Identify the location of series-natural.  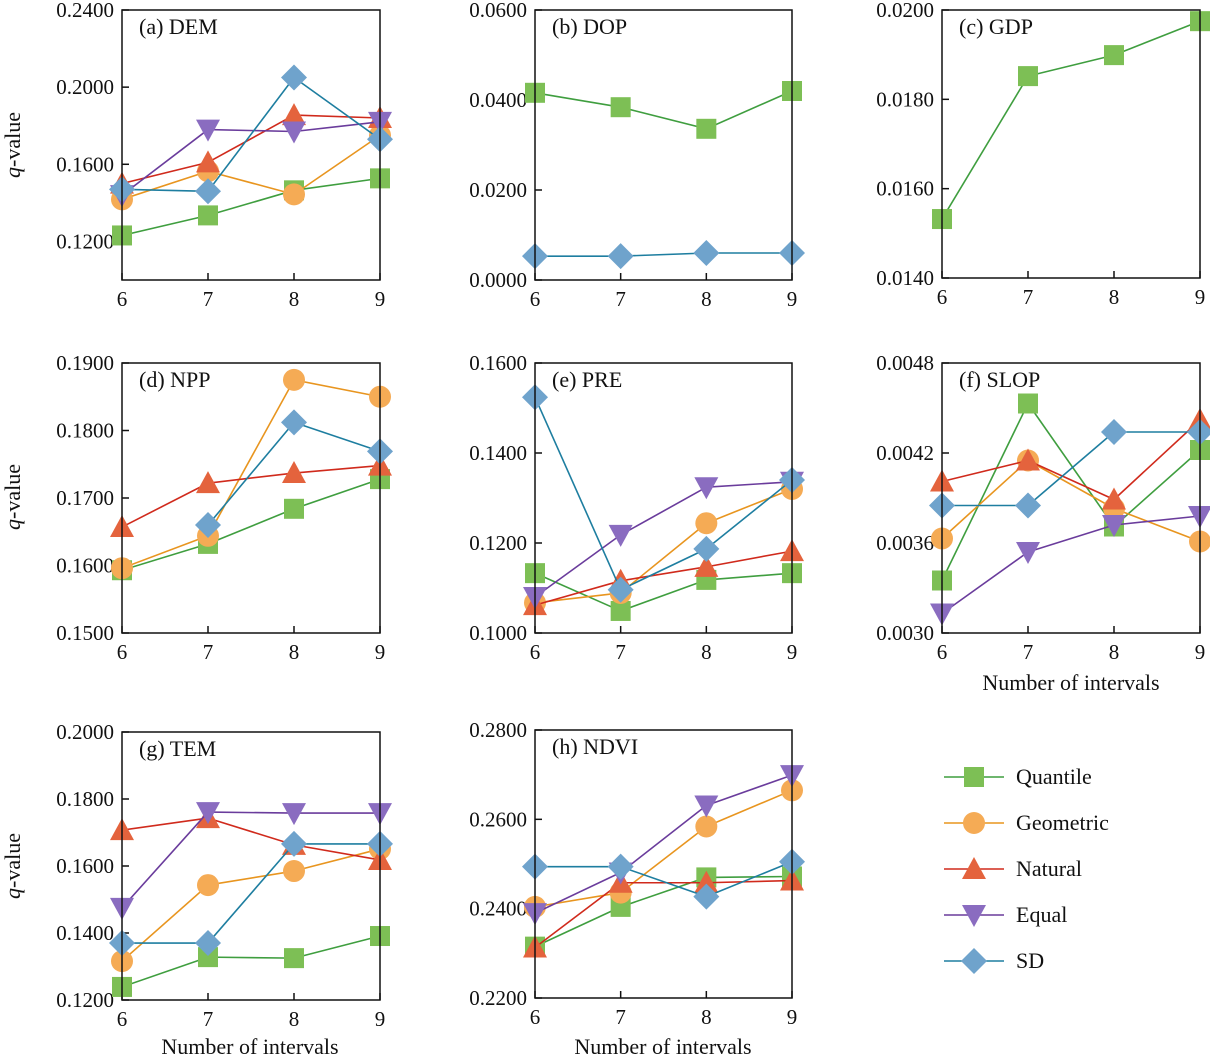
(251, 495).